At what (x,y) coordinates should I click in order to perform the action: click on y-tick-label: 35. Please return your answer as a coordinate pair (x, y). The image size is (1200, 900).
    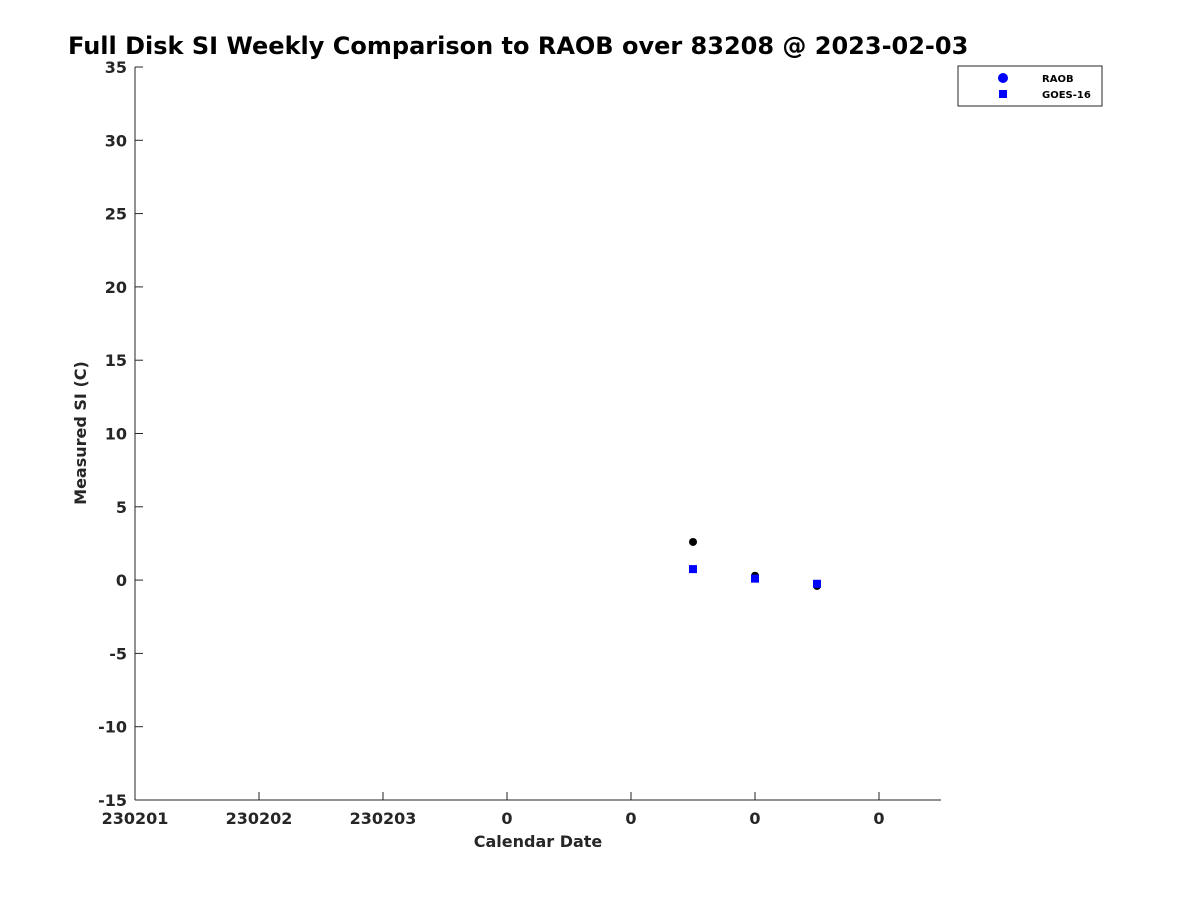
    Looking at the image, I should click on (116, 67).